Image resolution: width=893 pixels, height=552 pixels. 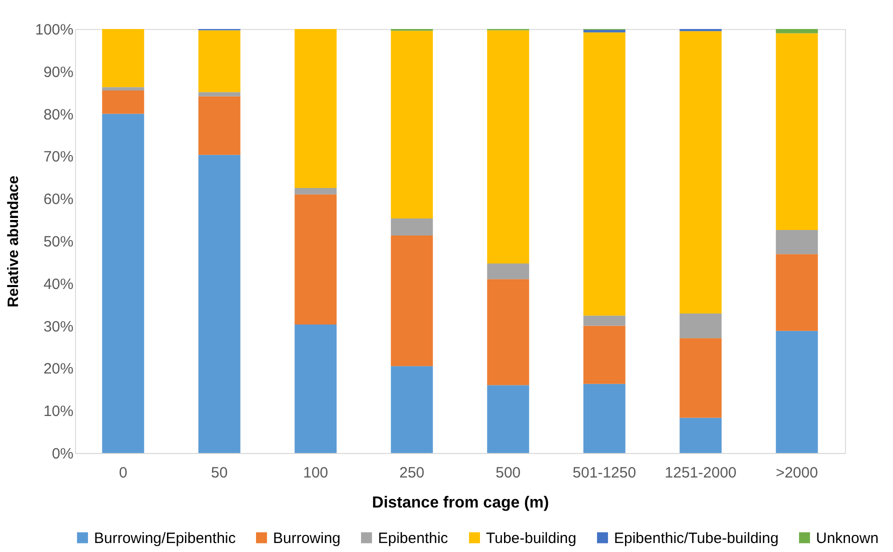 What do you see at coordinates (508, 473) in the screenshot?
I see `x-tick-label: 500` at bounding box center [508, 473].